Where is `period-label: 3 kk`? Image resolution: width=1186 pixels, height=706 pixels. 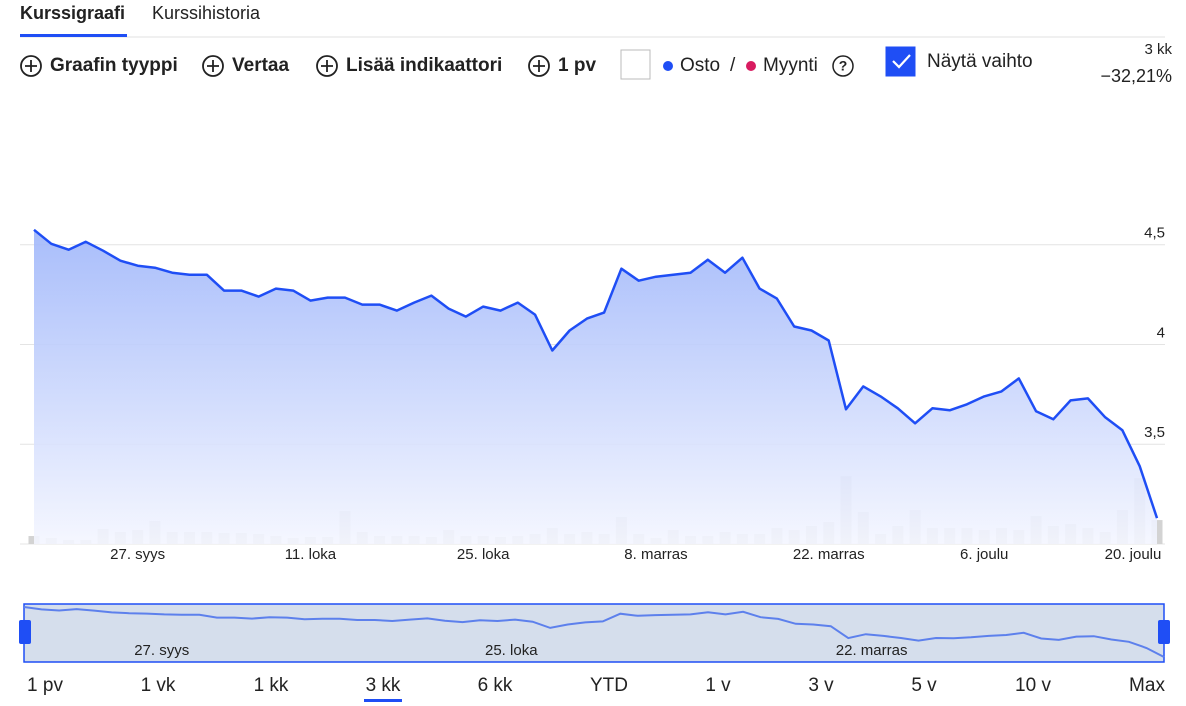 period-label: 3 kk is located at coordinates (1158, 49).